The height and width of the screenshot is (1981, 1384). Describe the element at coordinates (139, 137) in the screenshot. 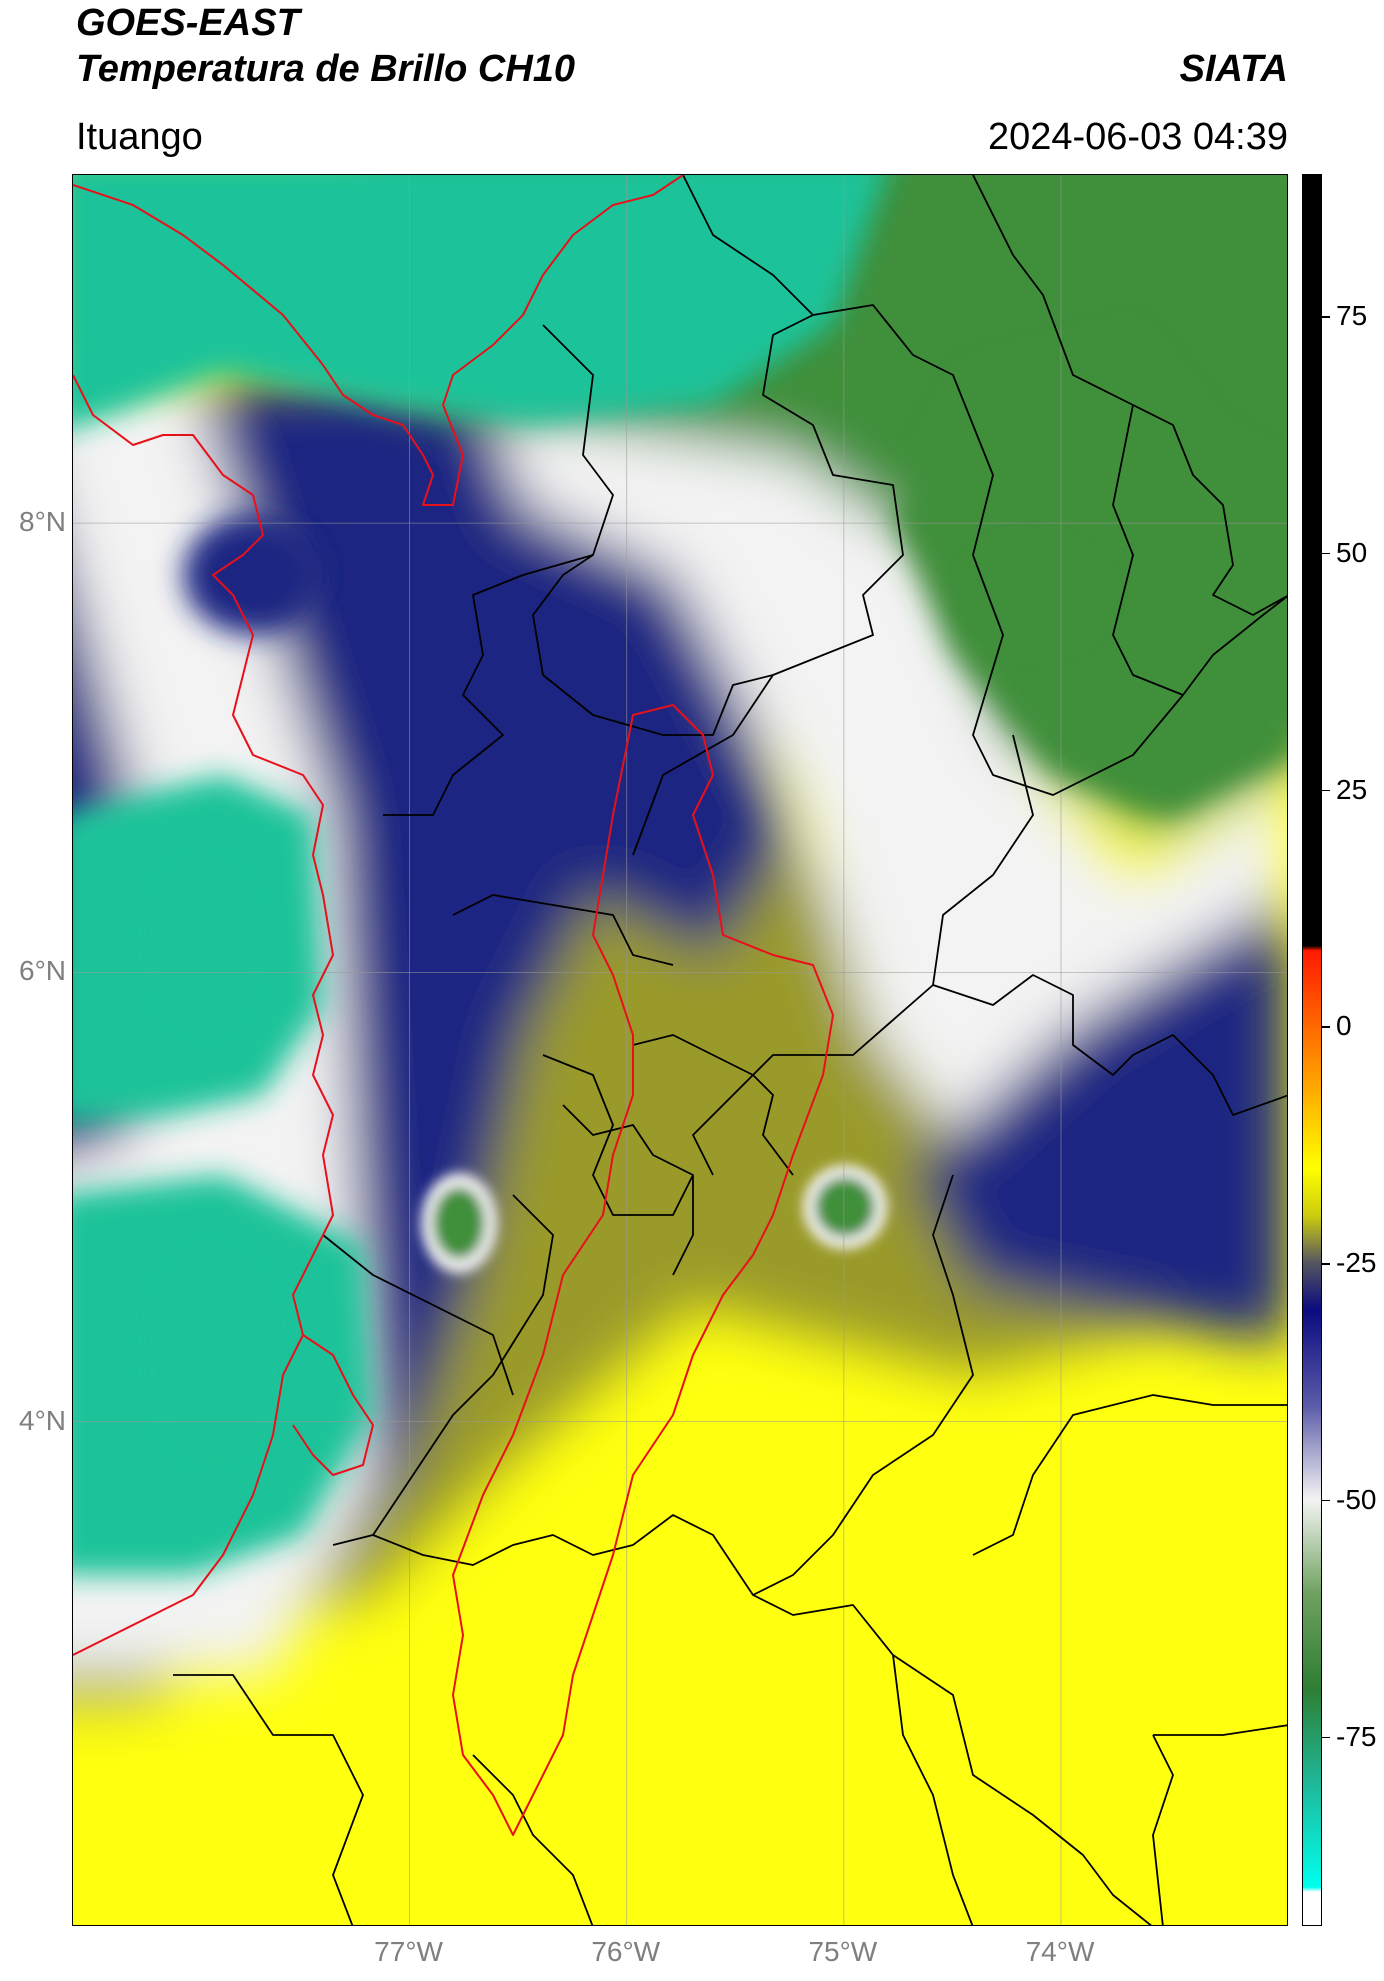

I see `location-label: Ituango` at that location.